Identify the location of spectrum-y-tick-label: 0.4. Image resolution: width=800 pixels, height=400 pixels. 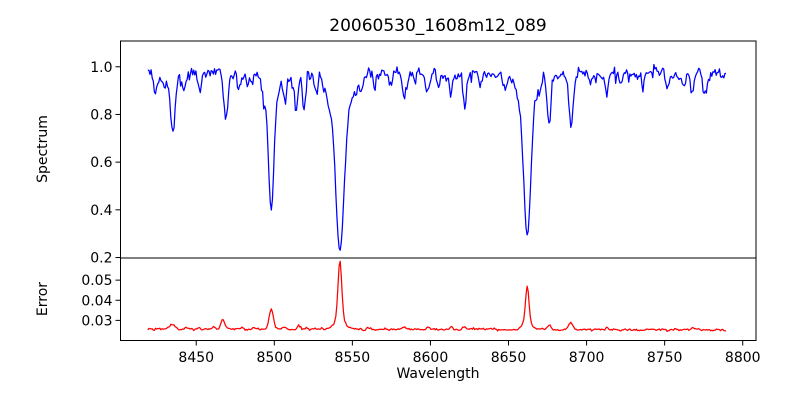
(101, 211).